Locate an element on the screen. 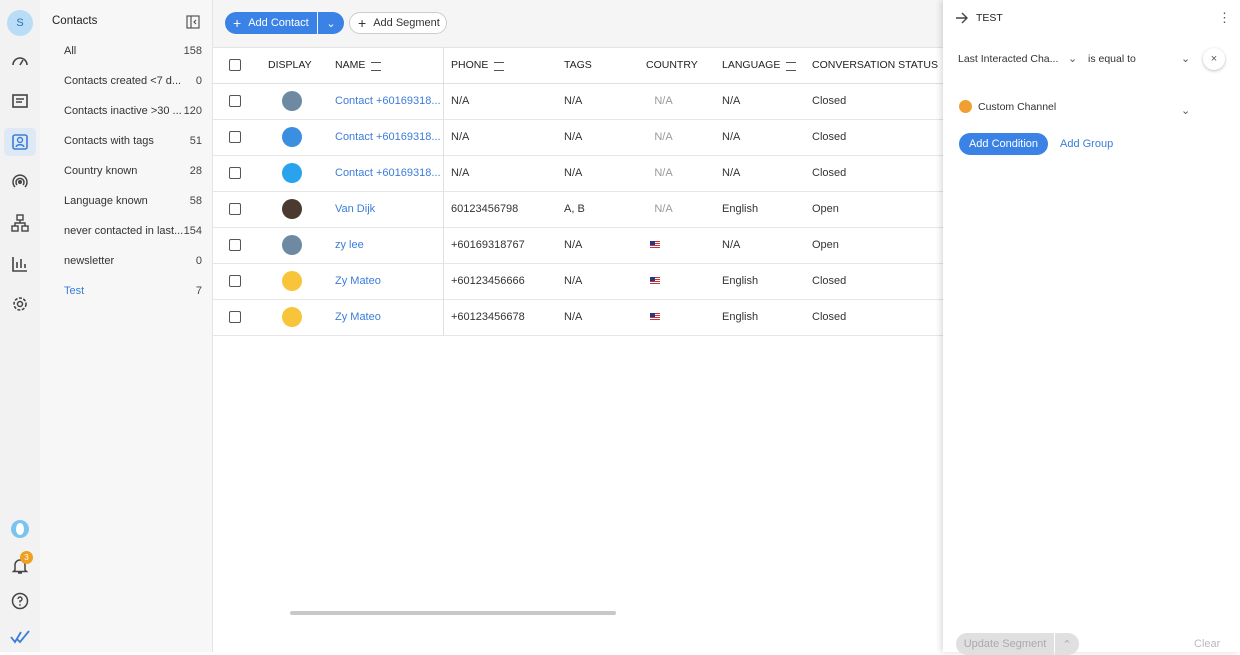 The height and width of the screenshot is (655, 1240). clear-button: Clear is located at coordinates (1207, 644).